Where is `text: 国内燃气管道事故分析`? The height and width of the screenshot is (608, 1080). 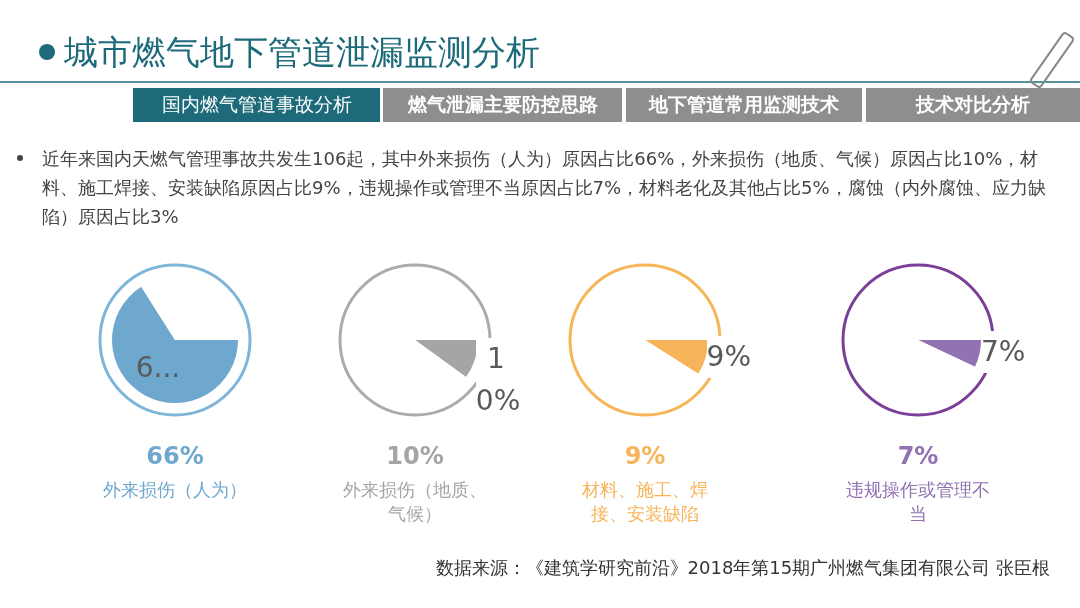
text: 国内燃气管道事故分析 is located at coordinates (256, 104).